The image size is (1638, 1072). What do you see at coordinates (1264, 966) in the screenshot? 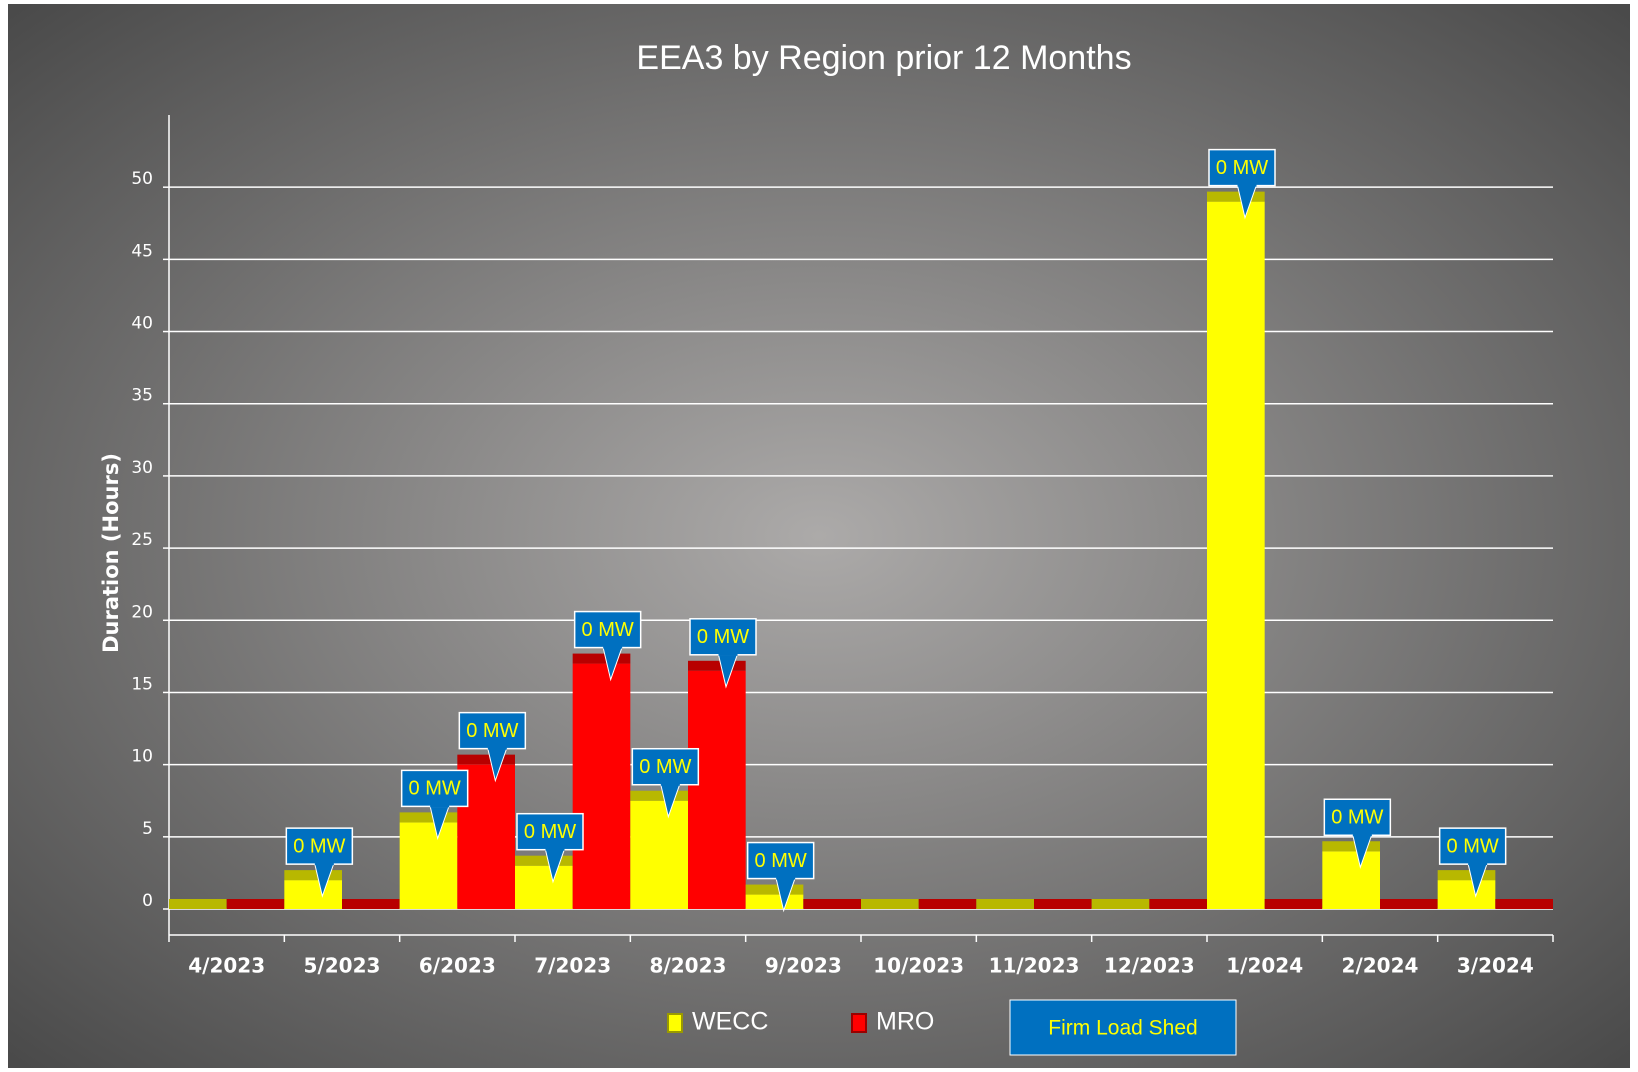
I see `x-tick-label: 1/2024` at bounding box center [1264, 966].